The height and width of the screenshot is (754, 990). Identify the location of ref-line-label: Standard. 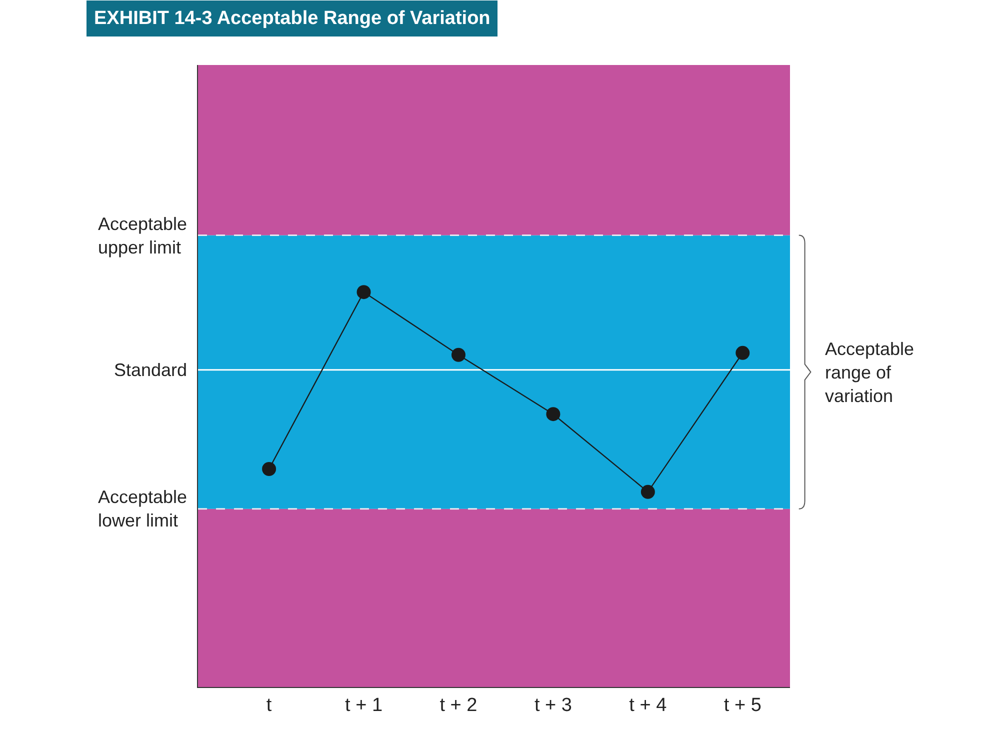
(151, 370).